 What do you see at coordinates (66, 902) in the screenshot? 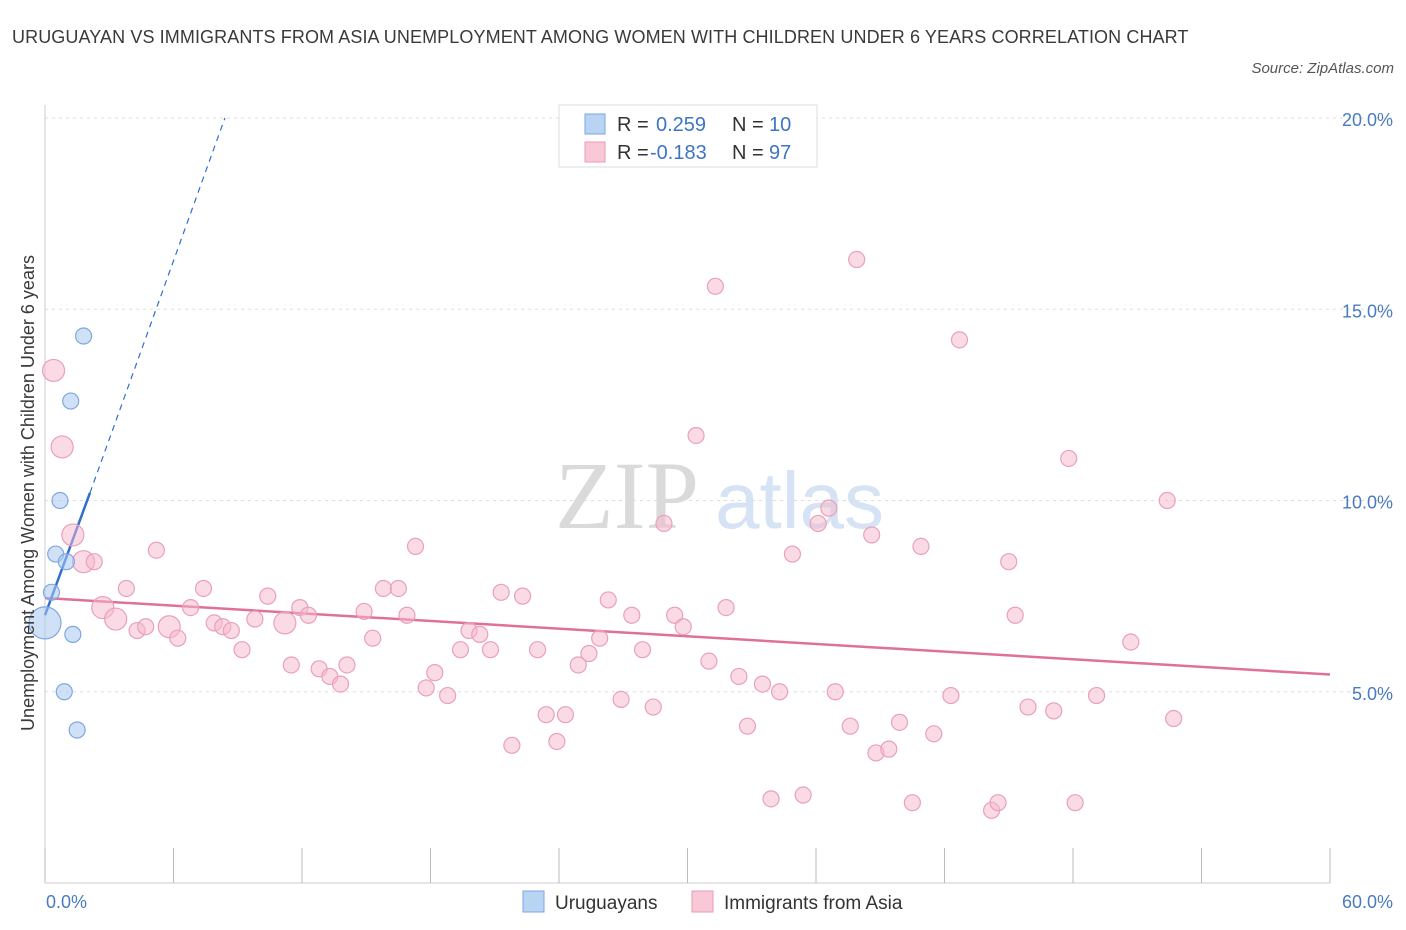
I see `x-tick-label-min: 0.0%` at bounding box center [66, 902].